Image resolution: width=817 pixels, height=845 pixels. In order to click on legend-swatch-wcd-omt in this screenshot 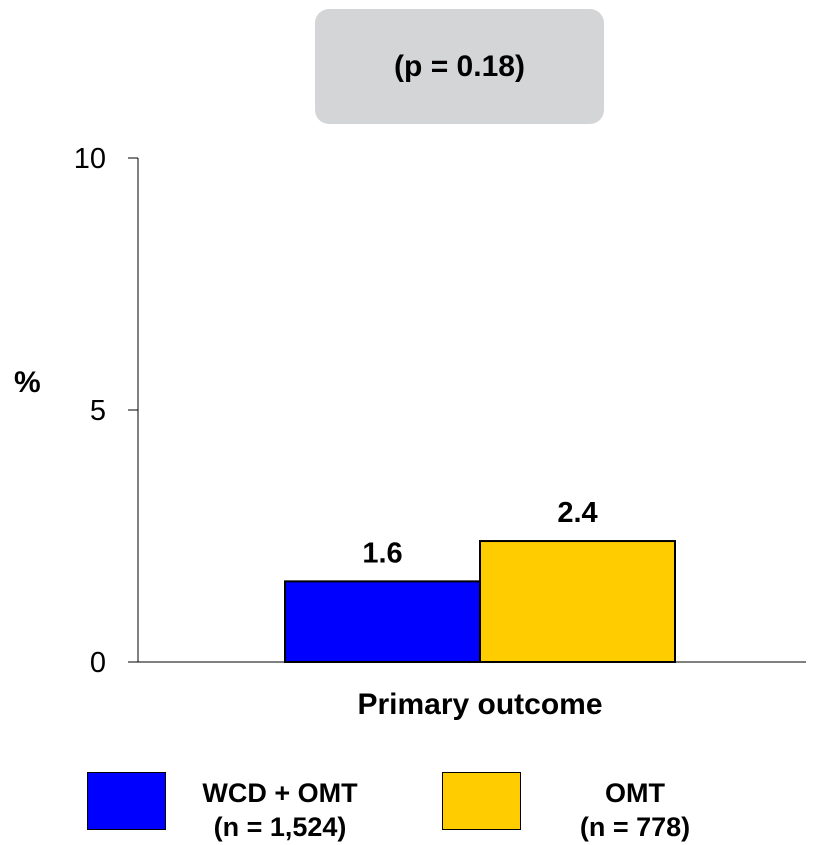, I will do `click(126, 801)`.